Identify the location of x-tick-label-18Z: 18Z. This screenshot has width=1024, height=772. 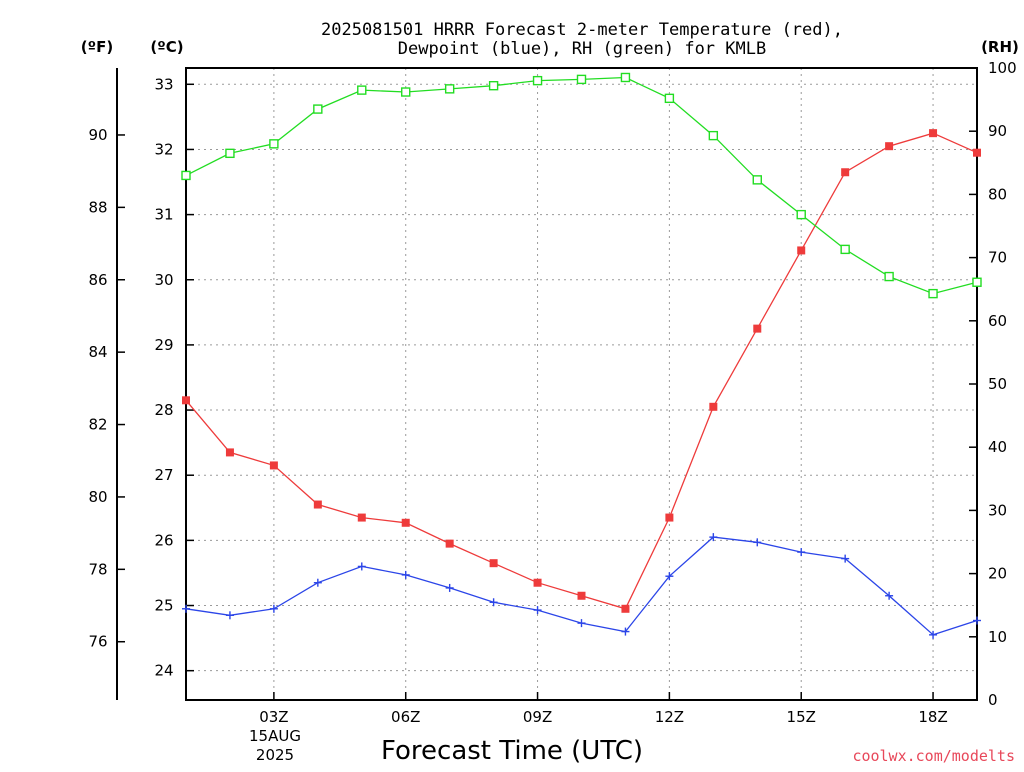
(932, 717).